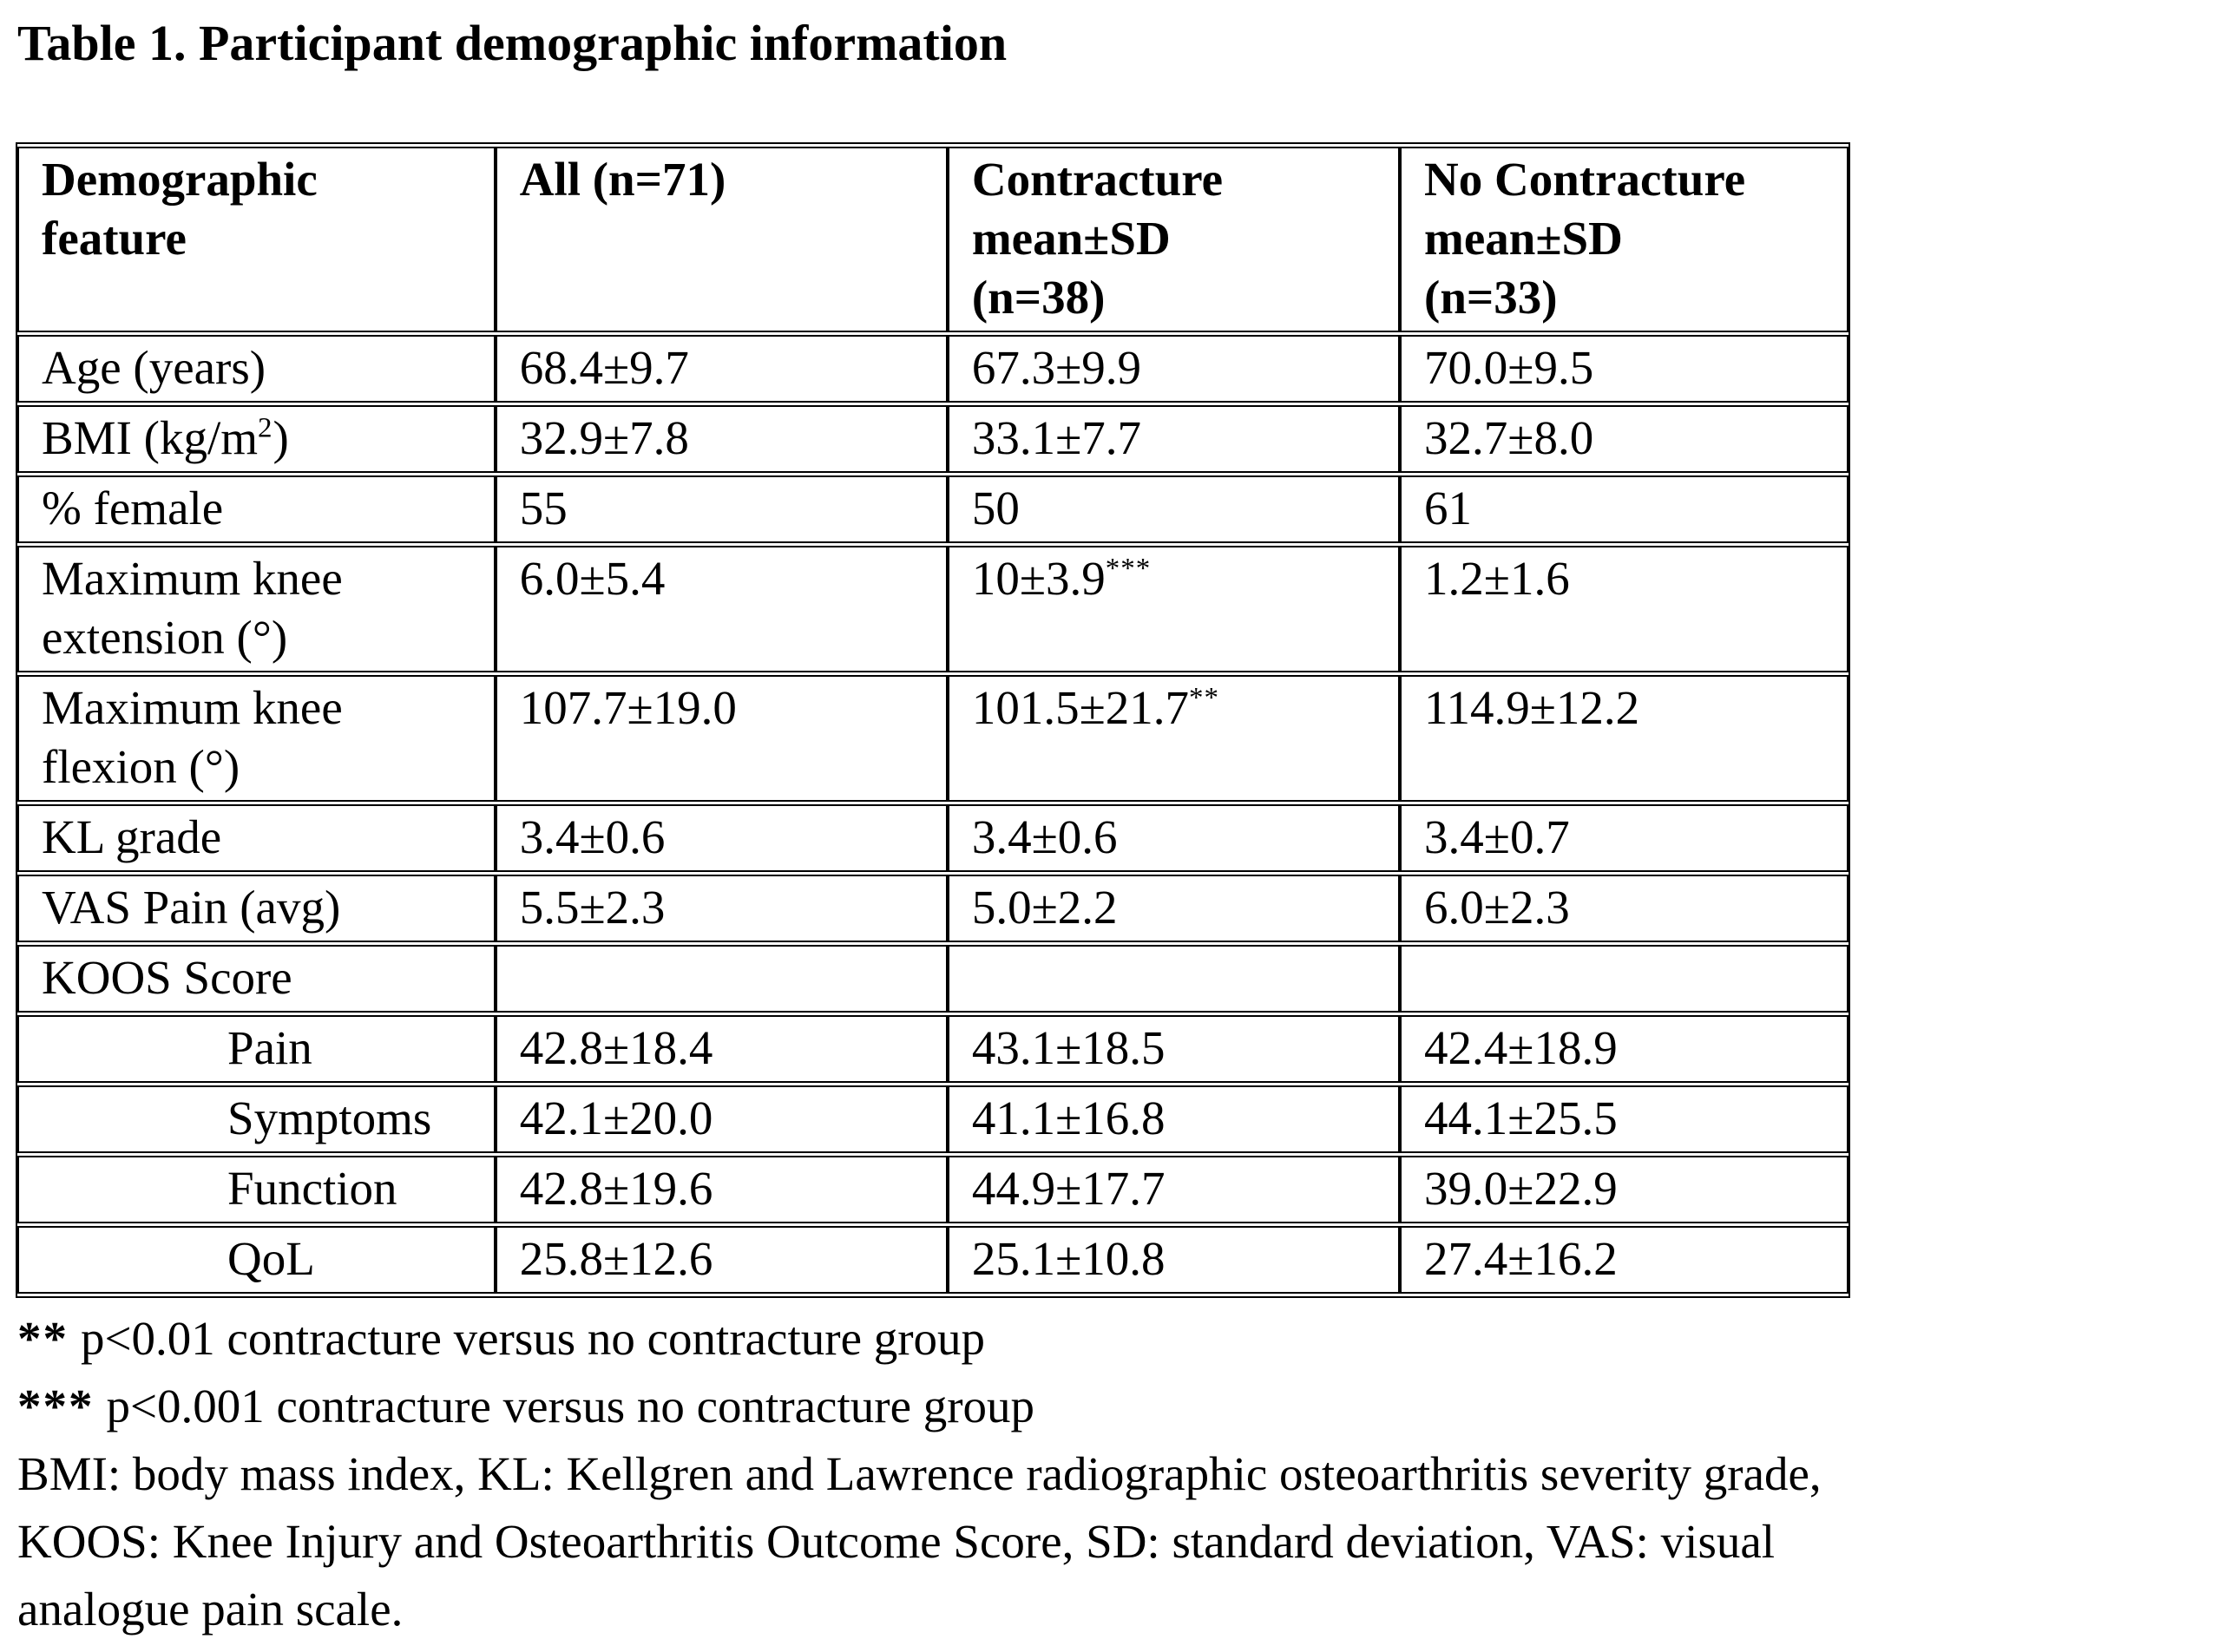  What do you see at coordinates (721, 239) in the screenshot?
I see `header-all: All (n=71)` at bounding box center [721, 239].